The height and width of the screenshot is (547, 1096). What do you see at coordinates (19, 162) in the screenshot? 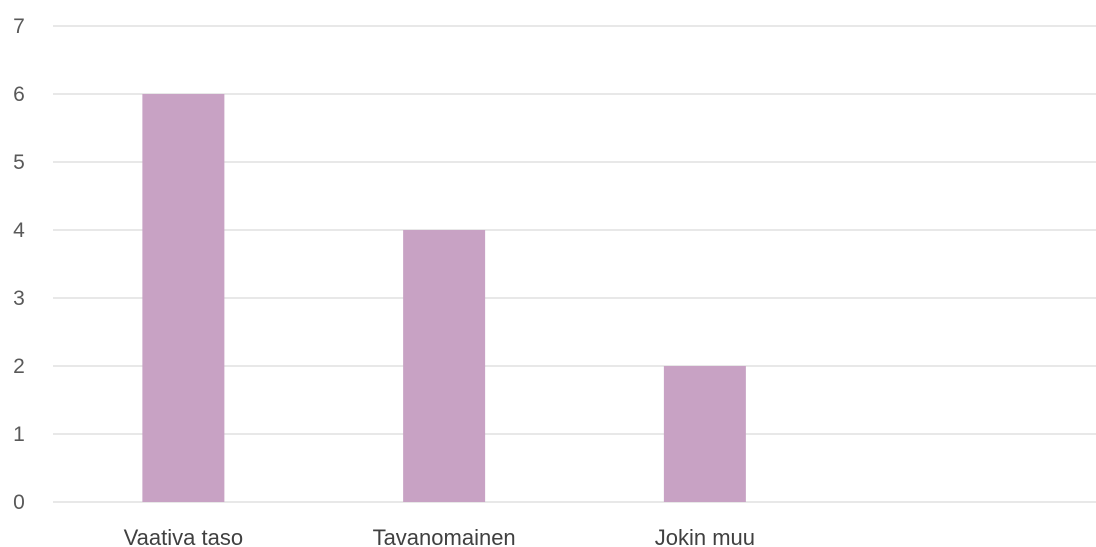
I see `y-tick-label: 5` at bounding box center [19, 162].